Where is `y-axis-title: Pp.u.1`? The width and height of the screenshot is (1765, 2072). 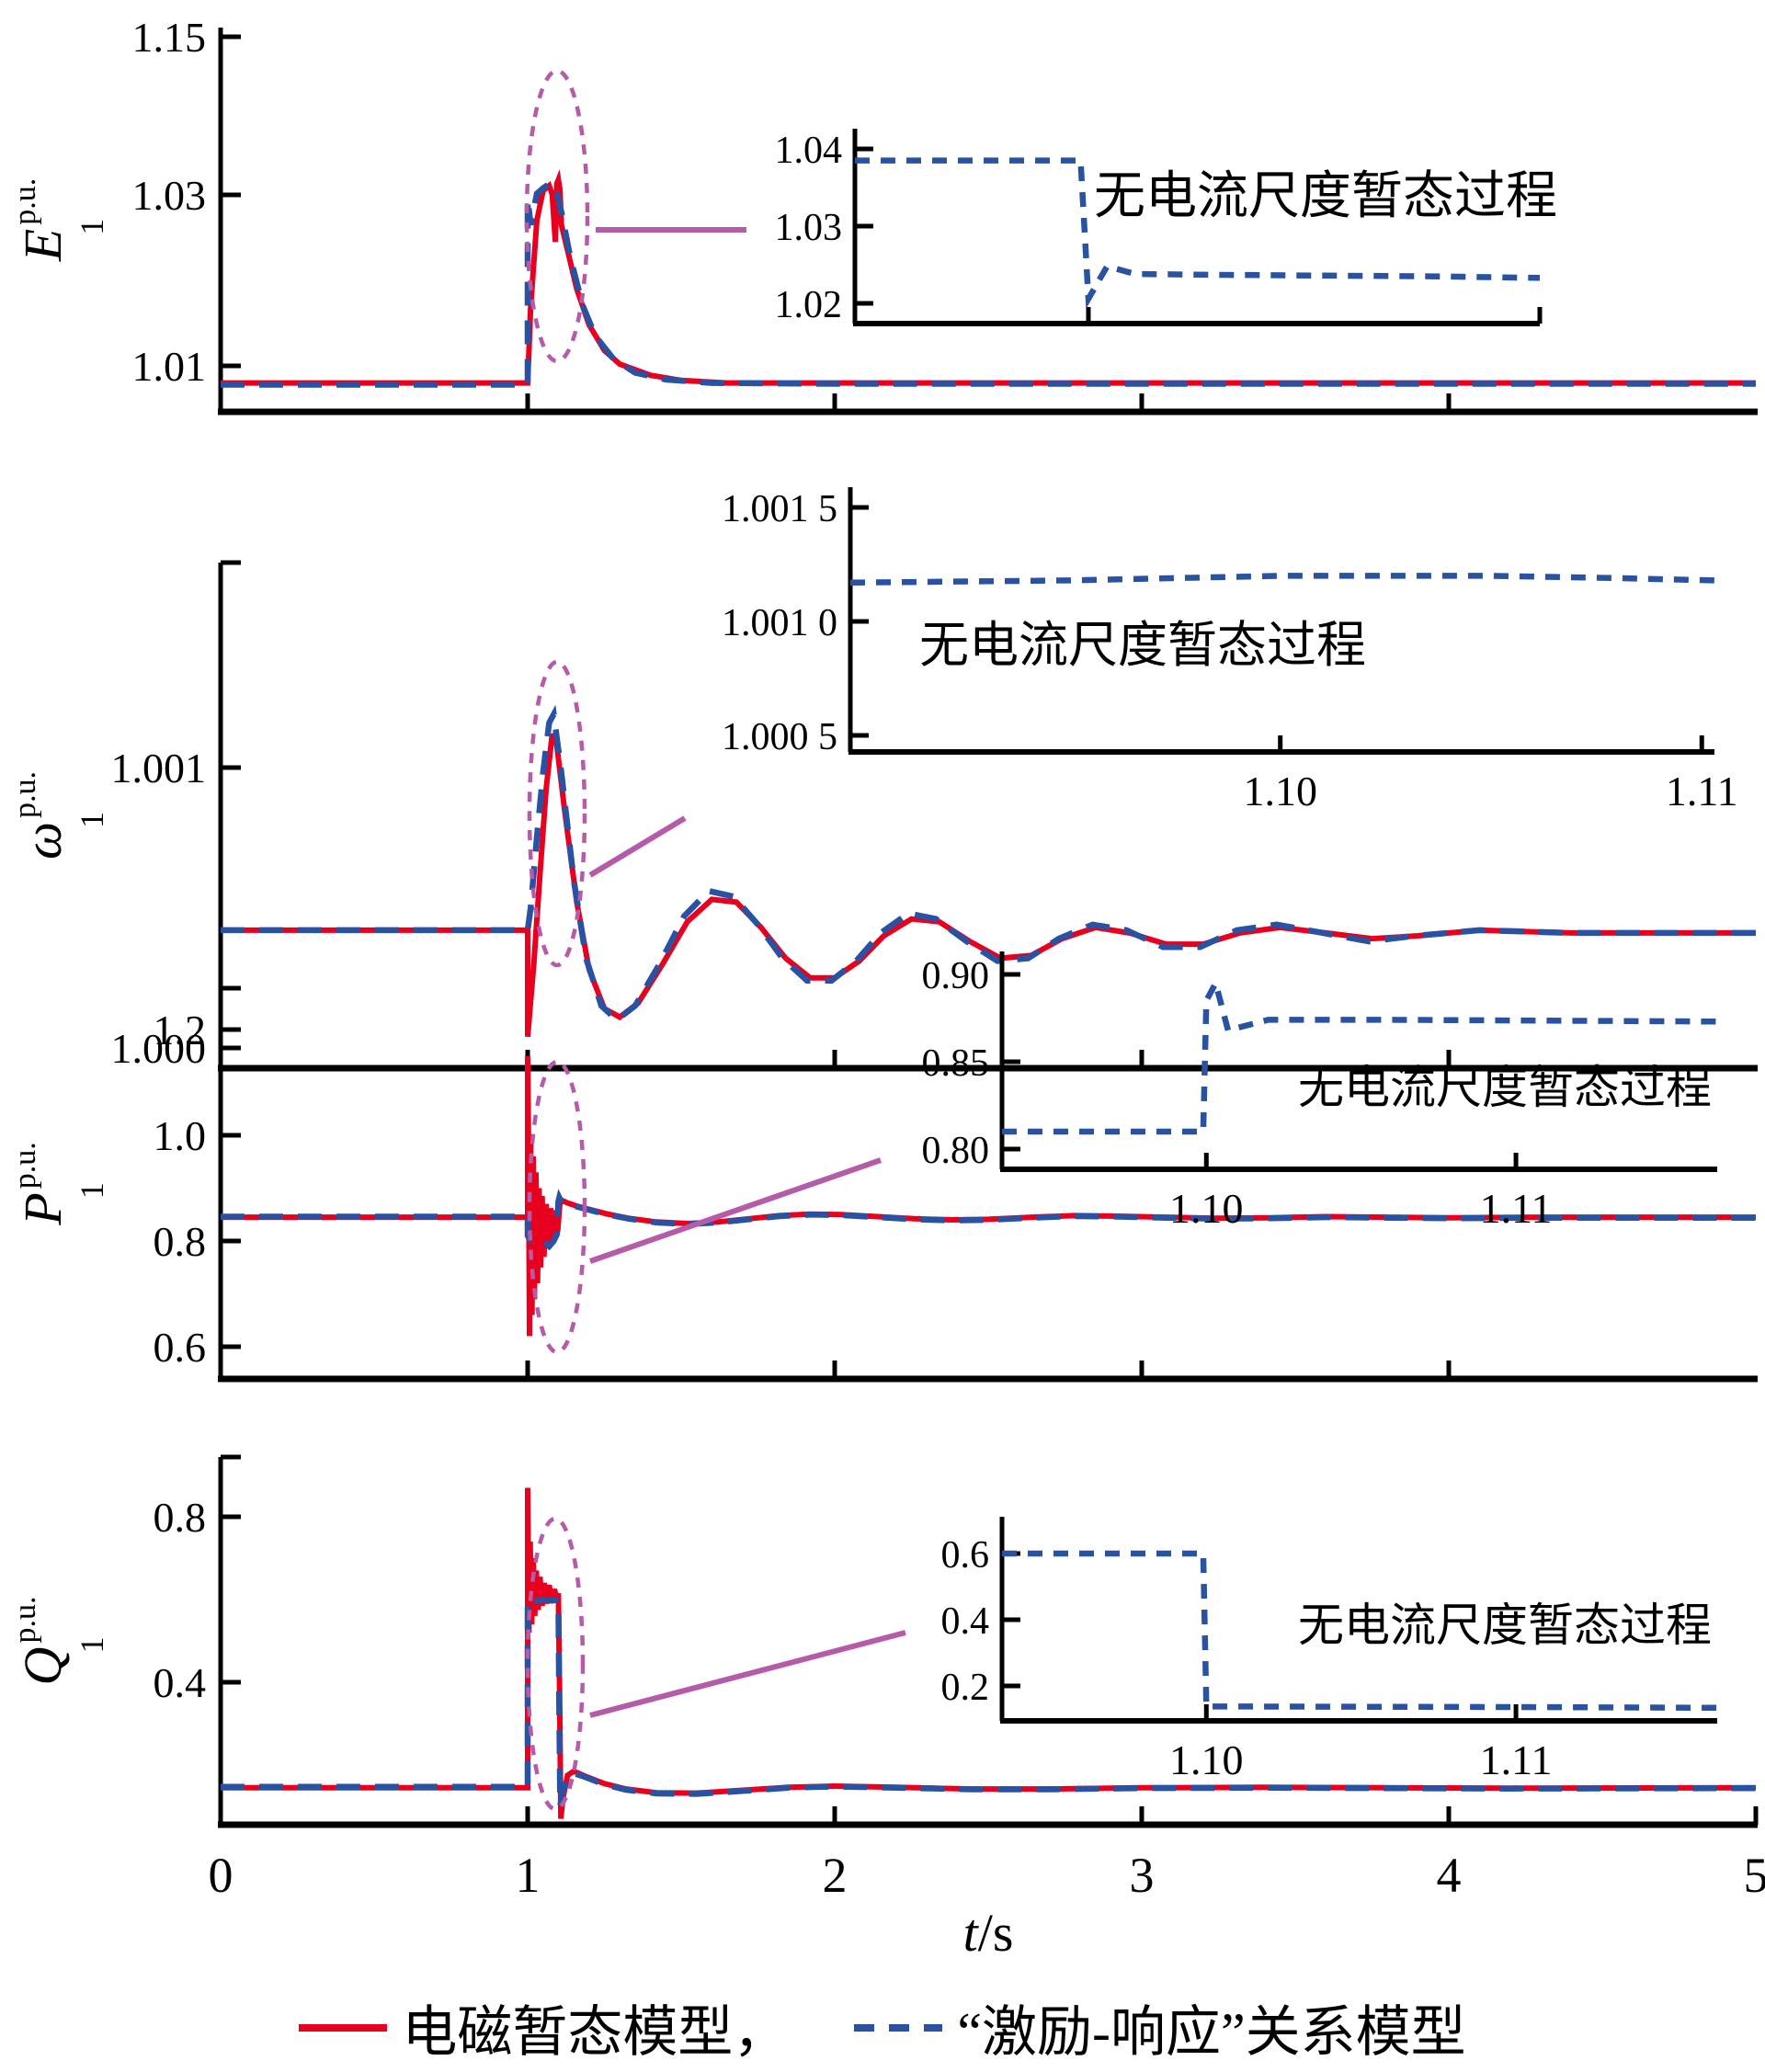 y-axis-title: Pp.u.1 is located at coordinates (59, 1184).